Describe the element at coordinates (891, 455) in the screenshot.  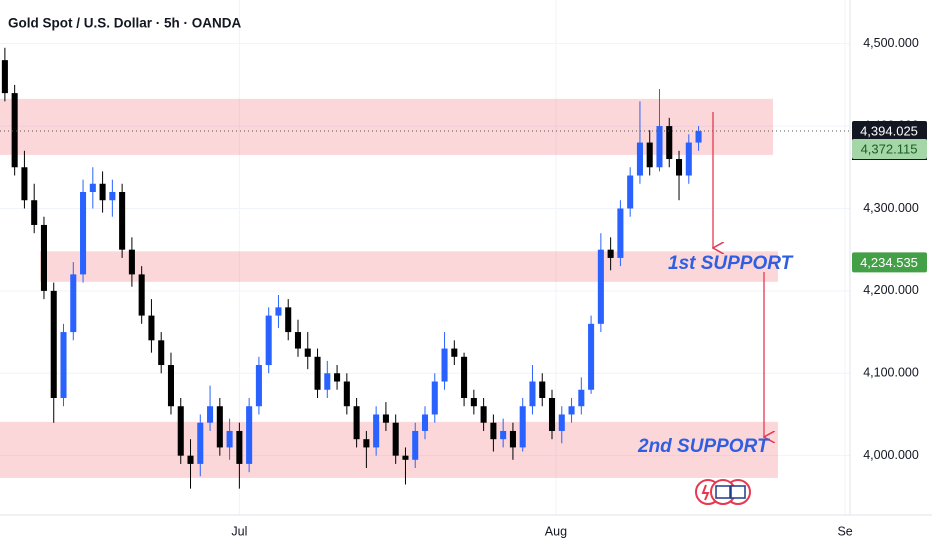
I see `y-tick-label: 4,000.000` at that location.